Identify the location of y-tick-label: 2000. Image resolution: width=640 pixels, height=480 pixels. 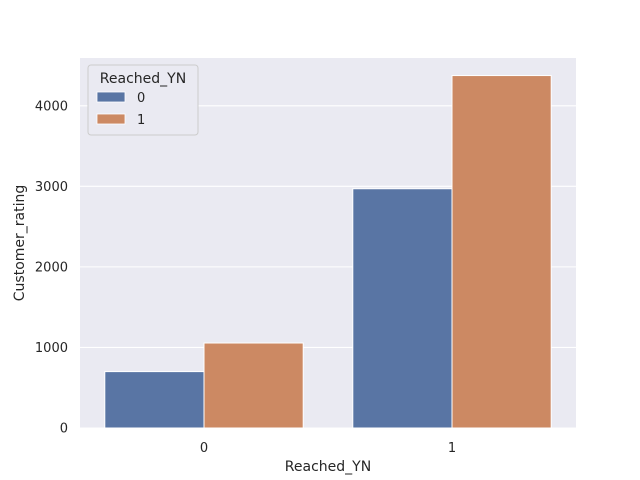
(51, 267).